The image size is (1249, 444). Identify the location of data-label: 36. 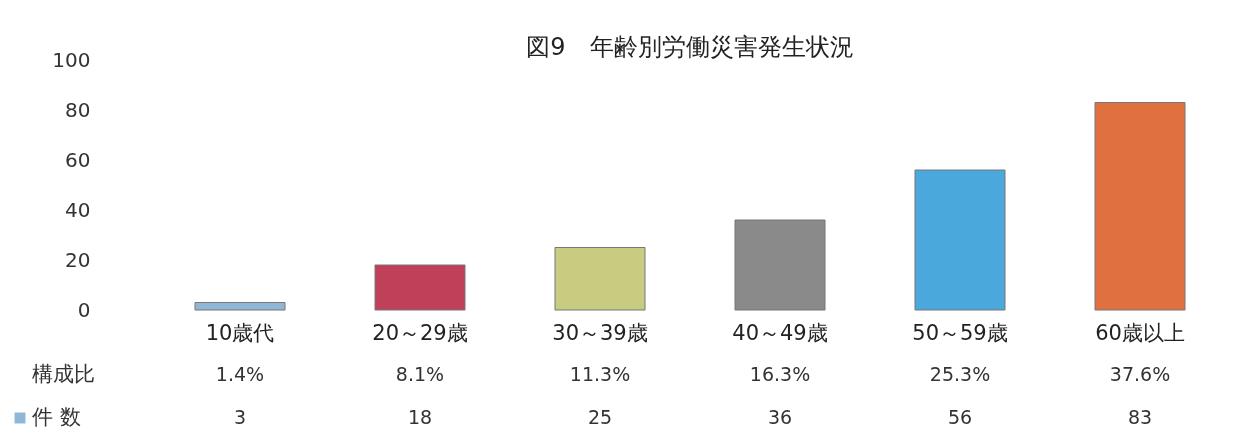
(780, 417).